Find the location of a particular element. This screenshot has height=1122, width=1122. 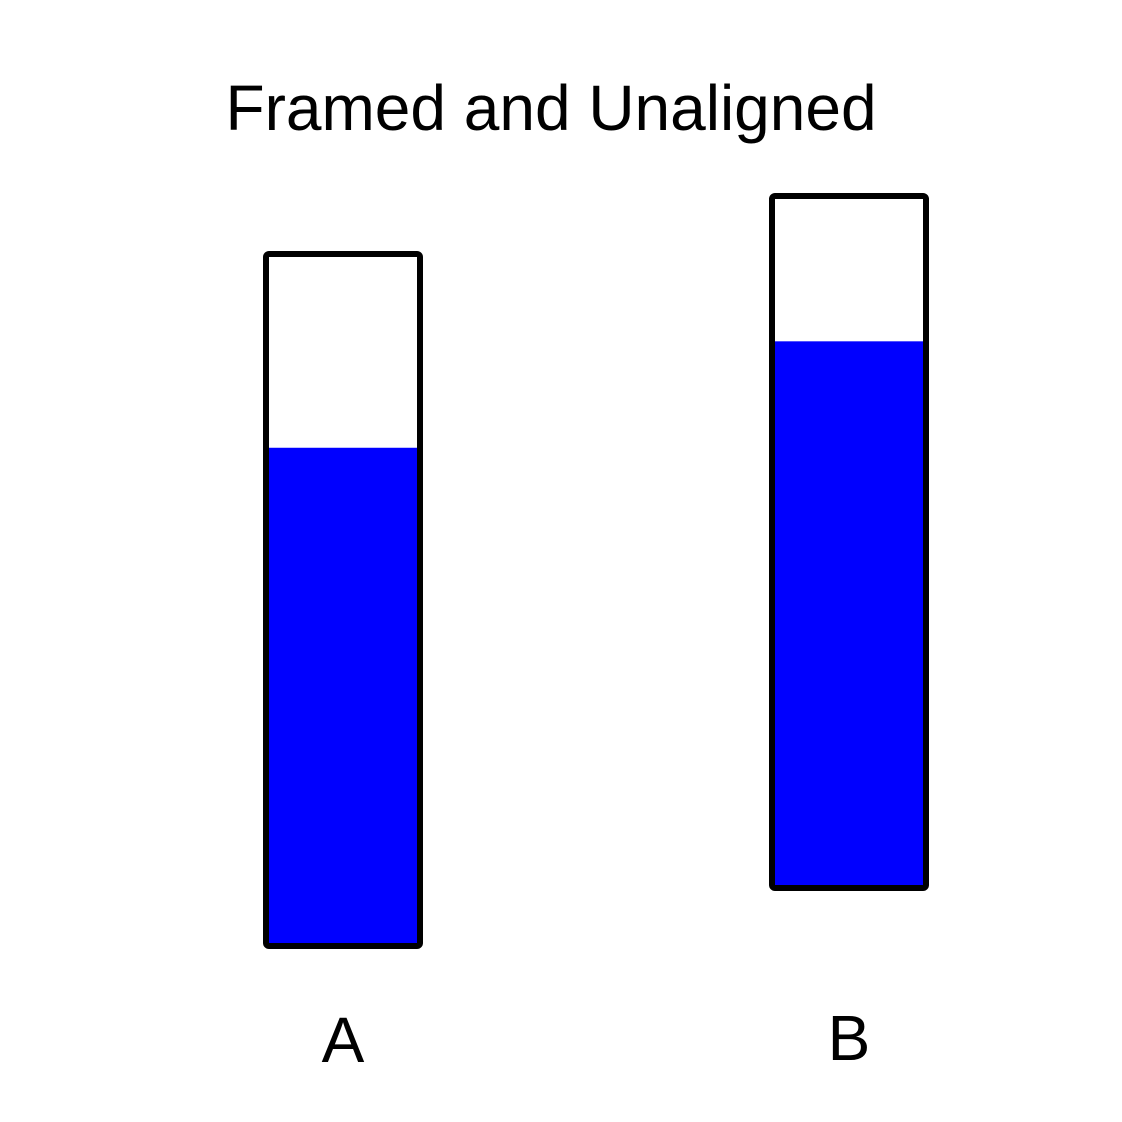

bar-fill-b is located at coordinates (849, 614).